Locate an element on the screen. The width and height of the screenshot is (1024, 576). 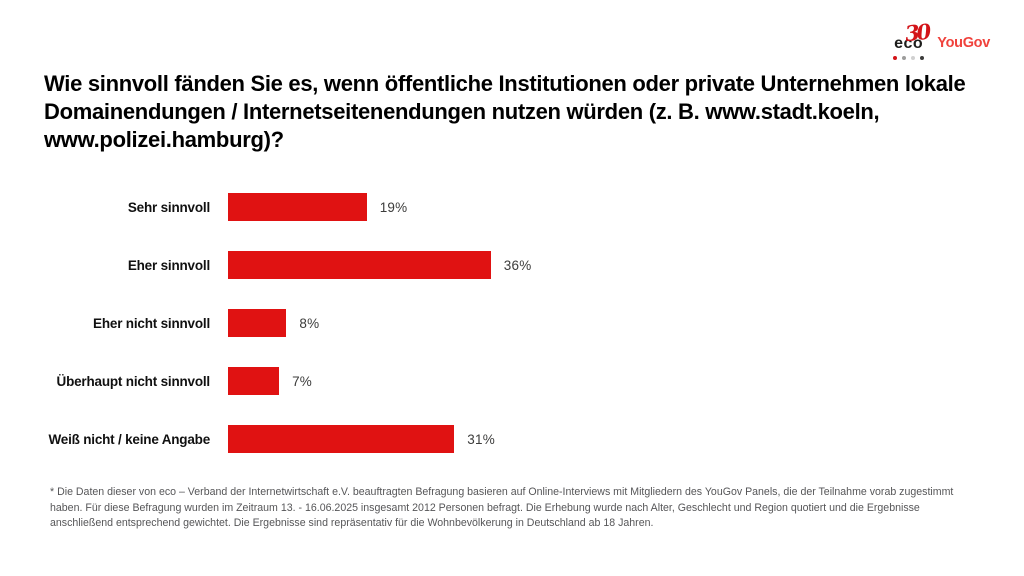
value-label: 36% is located at coordinates (517, 265).